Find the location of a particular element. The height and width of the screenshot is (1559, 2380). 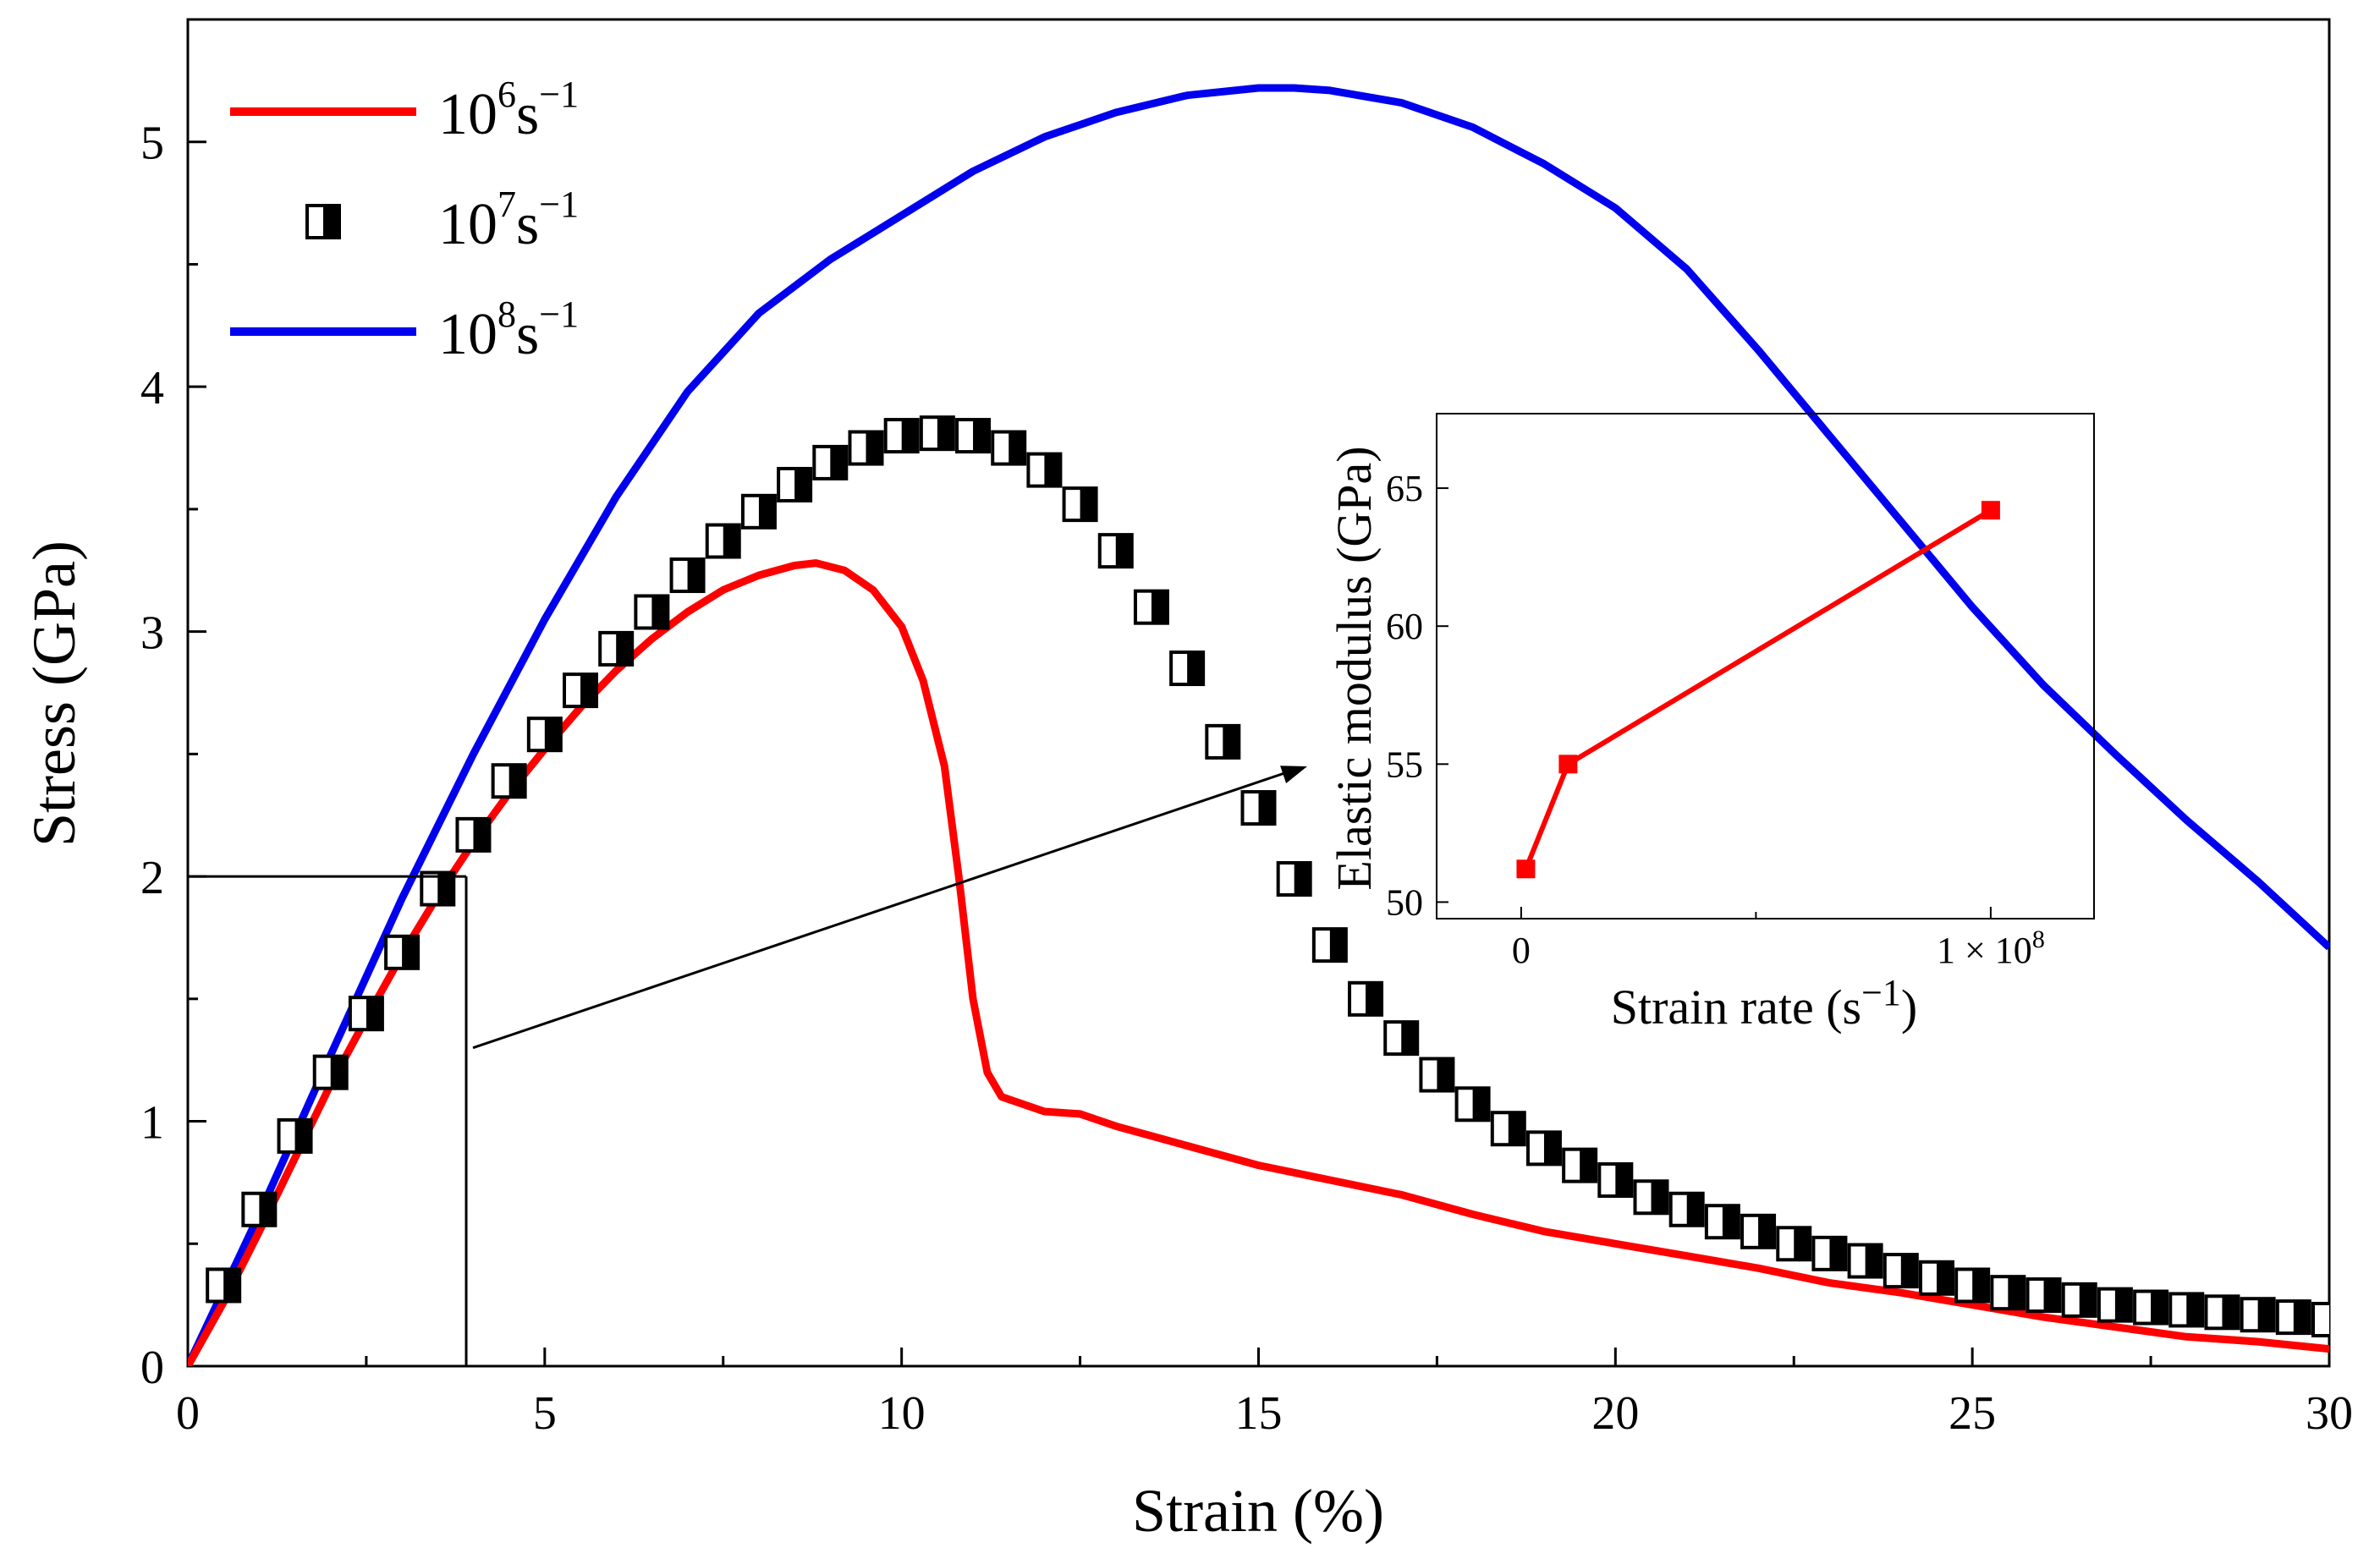

legend: 106s−1 107s−1 108s−1 is located at coordinates (404, 221).